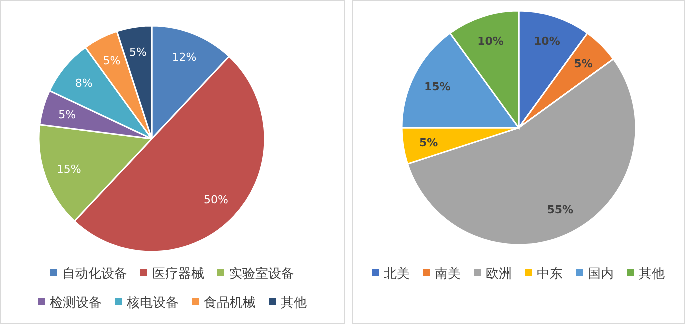  Describe the element at coordinates (76, 303) in the screenshot. I see `legend-label: 检测设备` at that location.